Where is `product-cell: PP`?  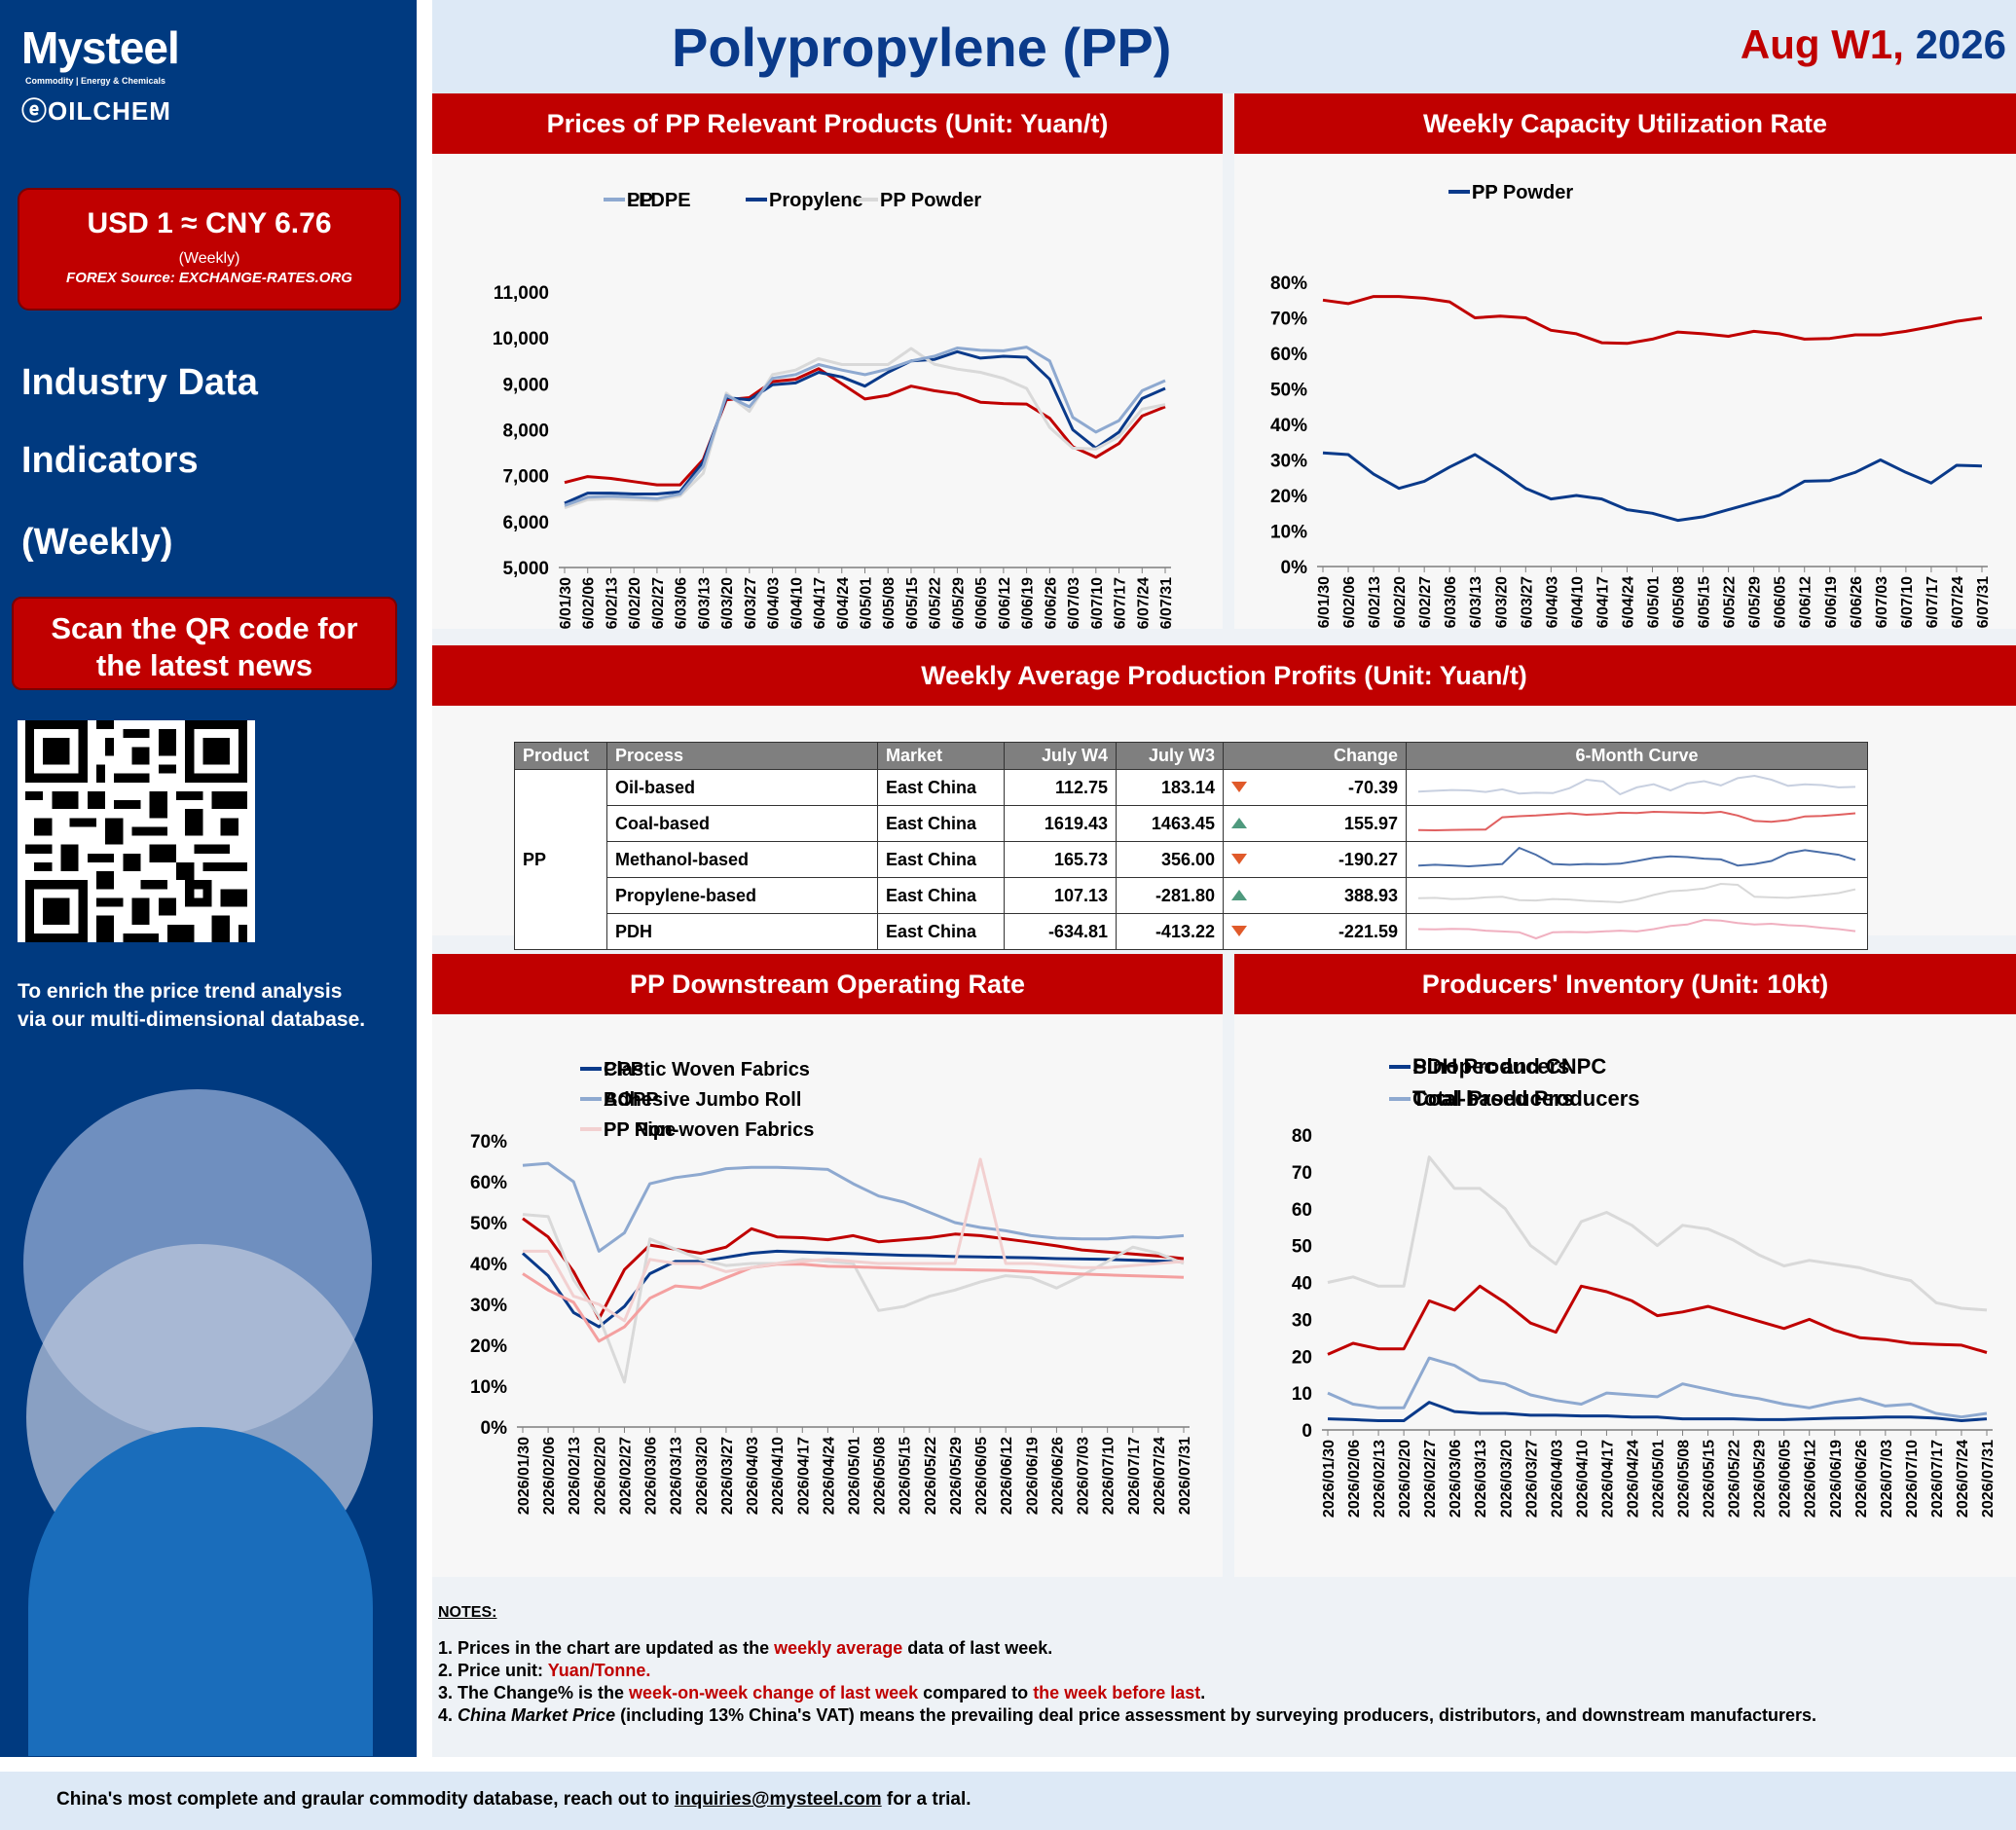
product-cell: PP is located at coordinates (560, 860).